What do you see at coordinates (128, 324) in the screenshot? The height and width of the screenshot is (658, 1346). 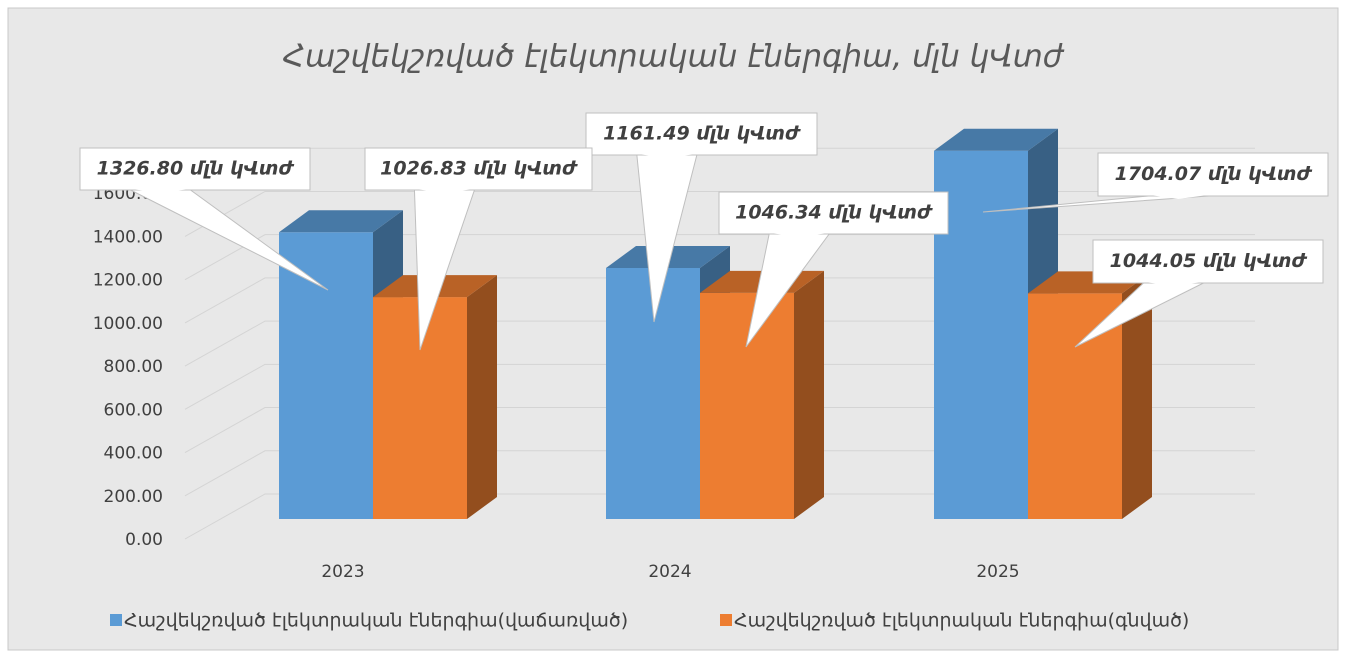 I see `y-tick-label: 1000.00` at bounding box center [128, 324].